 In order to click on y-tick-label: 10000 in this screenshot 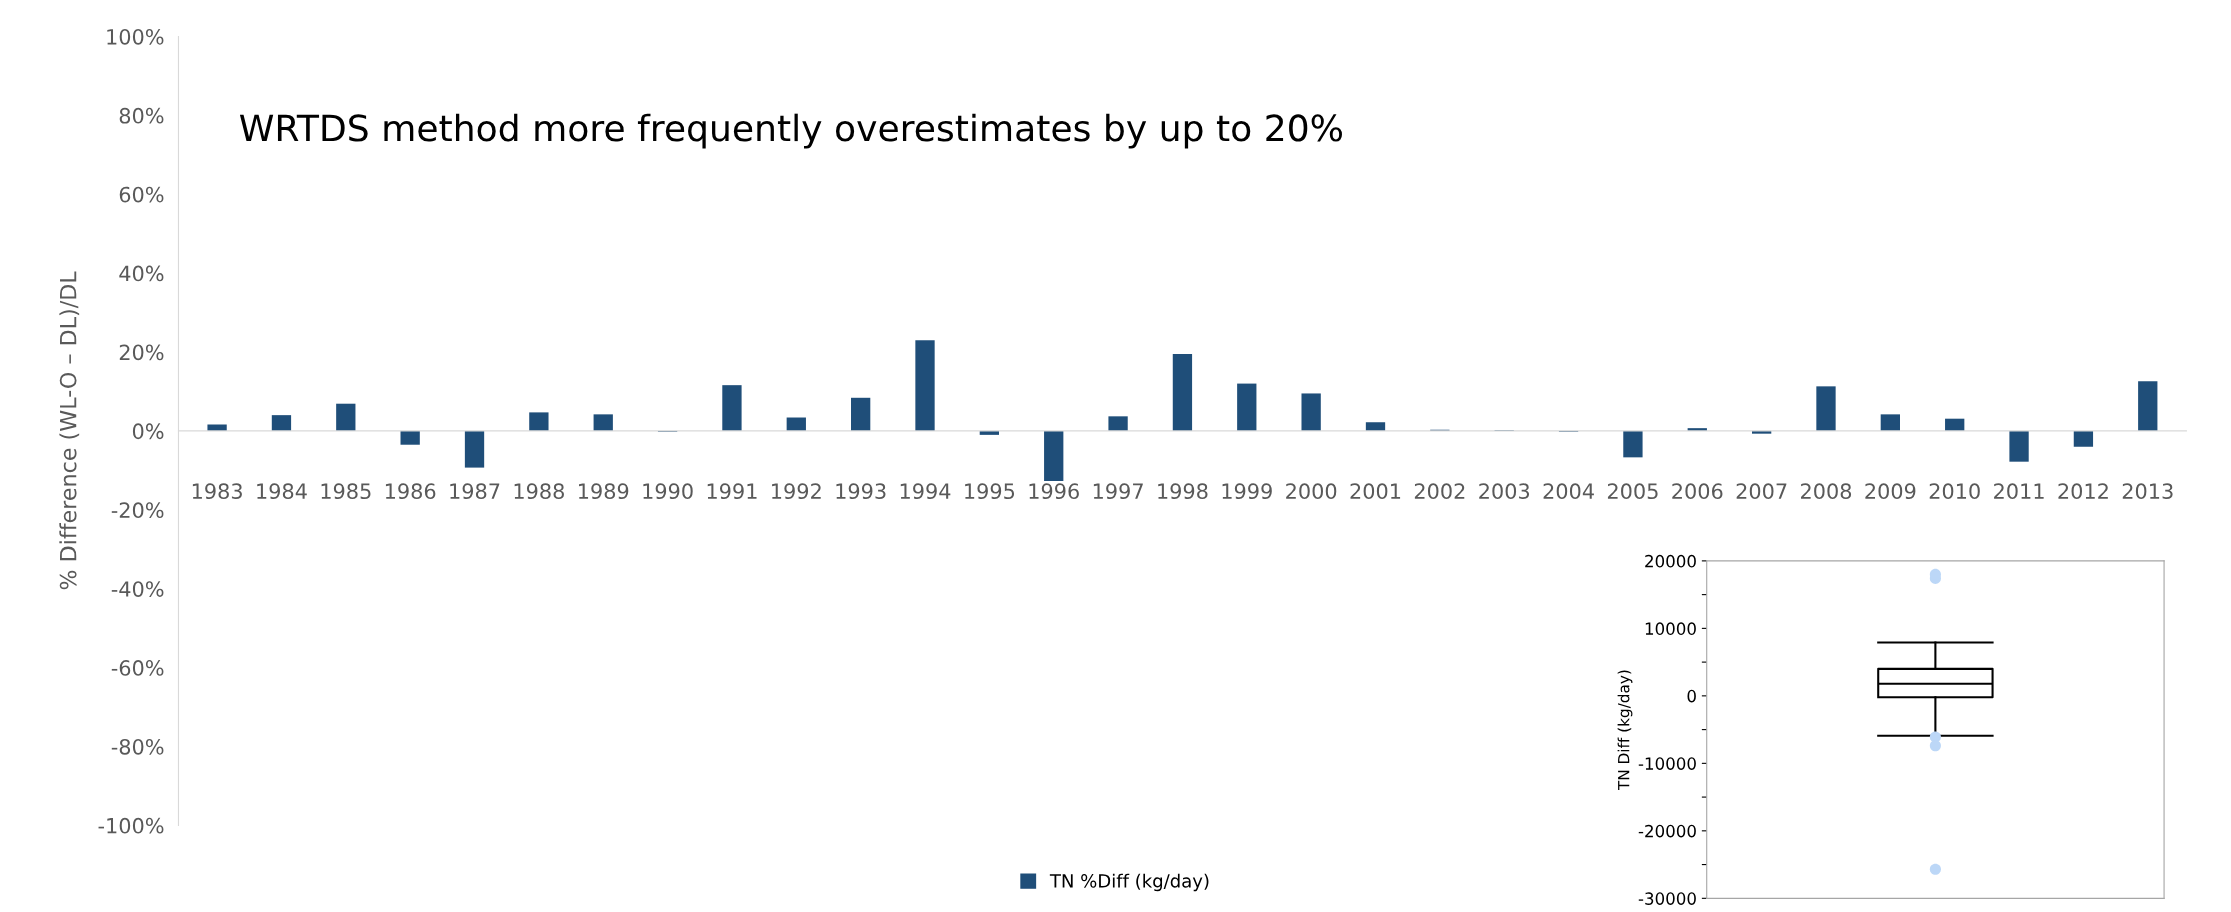, I will do `click(1670, 628)`.